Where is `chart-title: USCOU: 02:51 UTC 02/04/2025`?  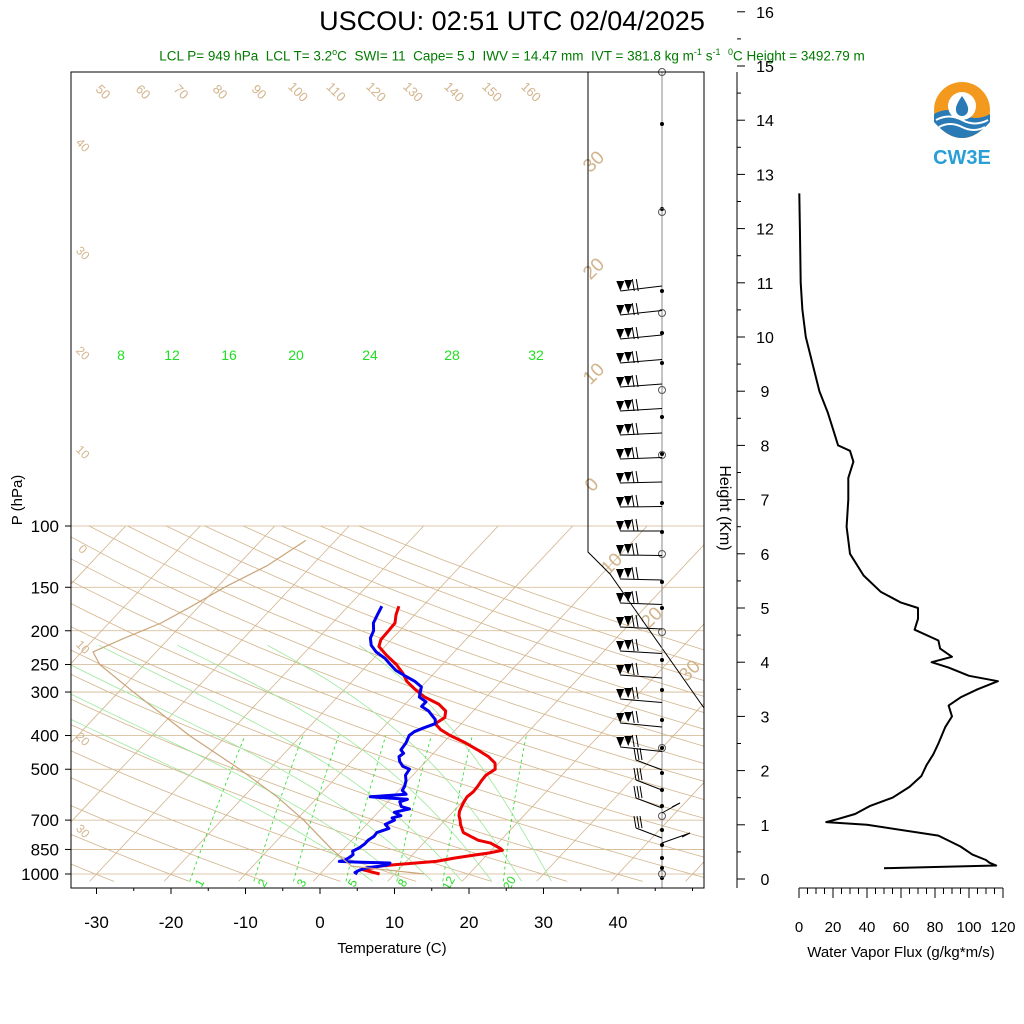
chart-title: USCOU: 02:51 UTC 02/04/2025 is located at coordinates (512, 21).